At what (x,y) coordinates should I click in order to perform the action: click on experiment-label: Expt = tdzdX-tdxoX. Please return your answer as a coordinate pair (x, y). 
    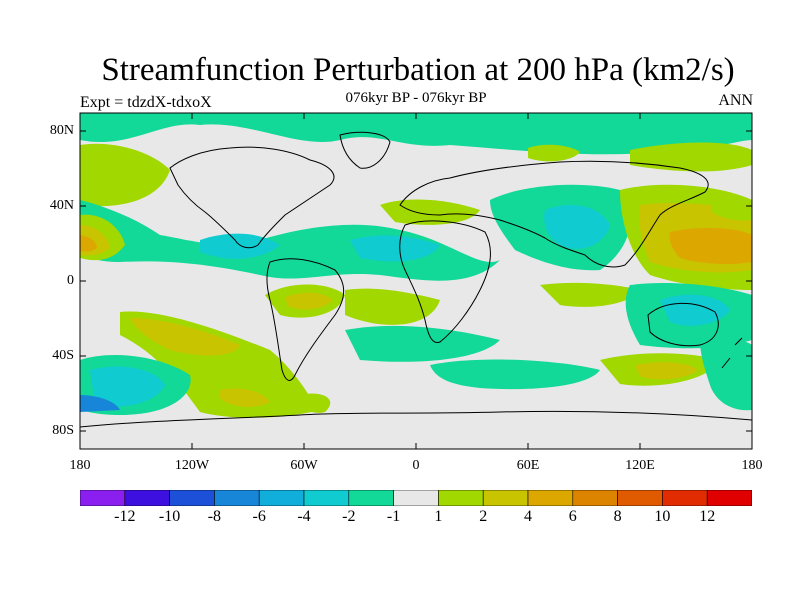
    Looking at the image, I should click on (146, 102).